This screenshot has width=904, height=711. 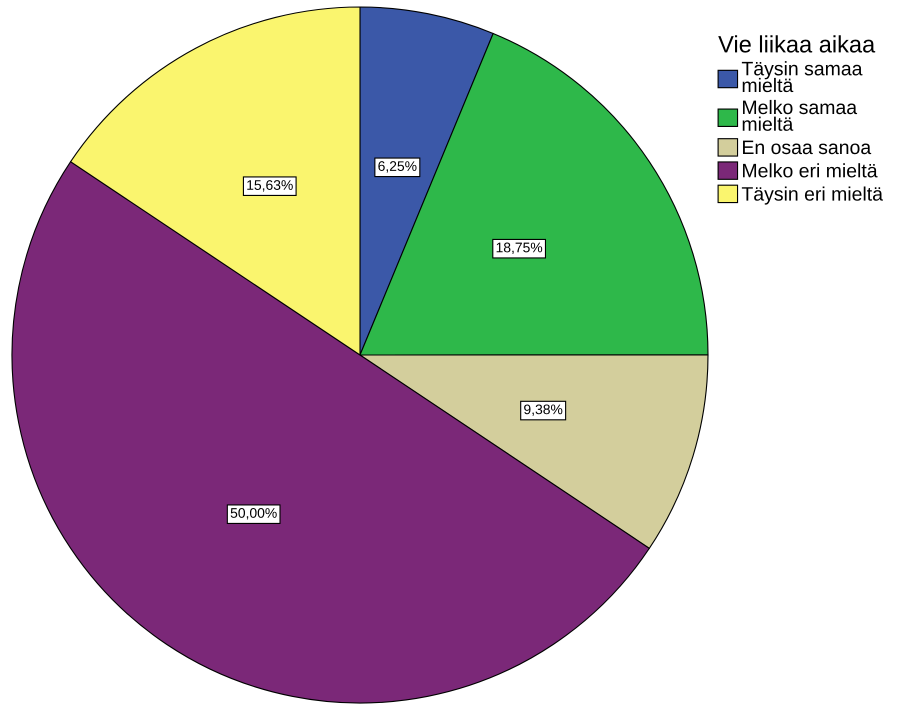 I want to click on legend-label: Täysin samaa mieltä, so click(x=802, y=76).